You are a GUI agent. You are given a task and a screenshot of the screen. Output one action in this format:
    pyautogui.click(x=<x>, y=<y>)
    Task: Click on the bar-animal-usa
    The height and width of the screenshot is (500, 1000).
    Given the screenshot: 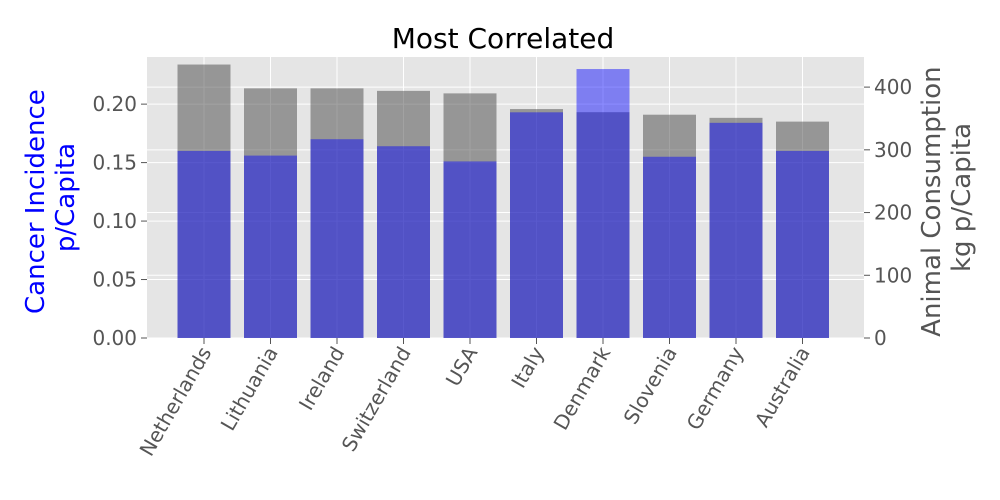 What is the action you would take?
    pyautogui.click(x=470, y=216)
    